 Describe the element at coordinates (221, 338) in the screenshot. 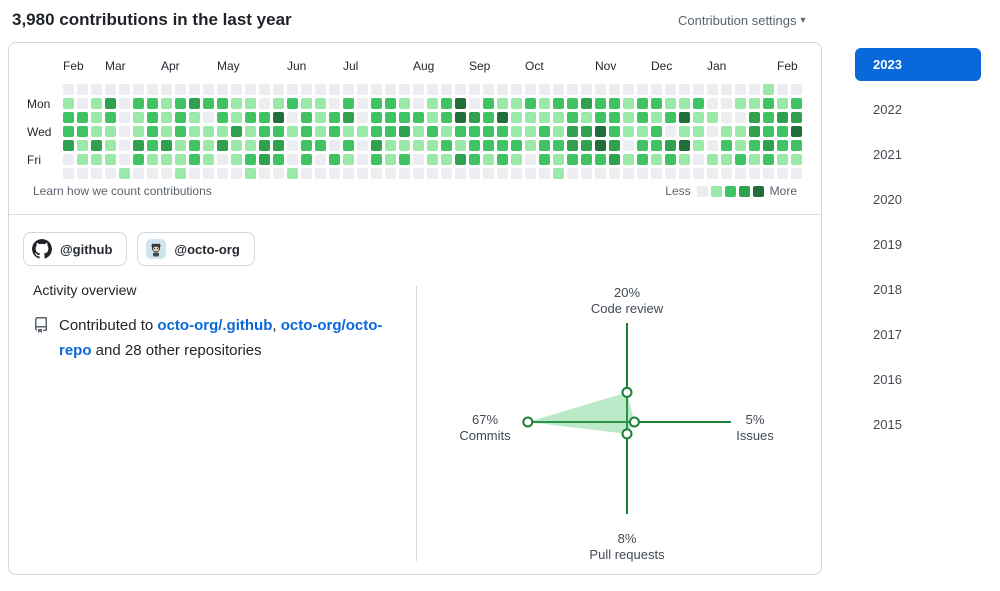

I see `repo-link-octo-repo: octo-org/octo-repo` at that location.